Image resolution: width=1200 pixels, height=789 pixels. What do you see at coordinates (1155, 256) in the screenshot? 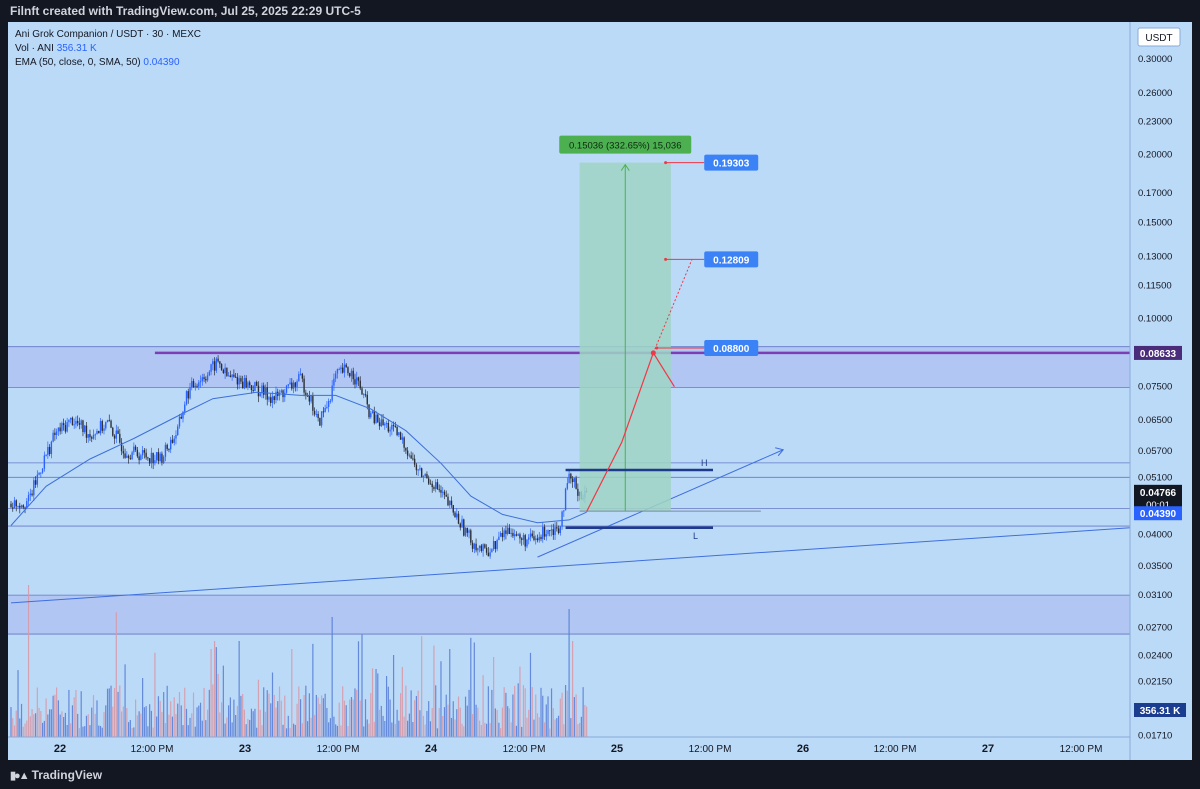
I see `price-tick-label: 0.13000` at bounding box center [1155, 256].